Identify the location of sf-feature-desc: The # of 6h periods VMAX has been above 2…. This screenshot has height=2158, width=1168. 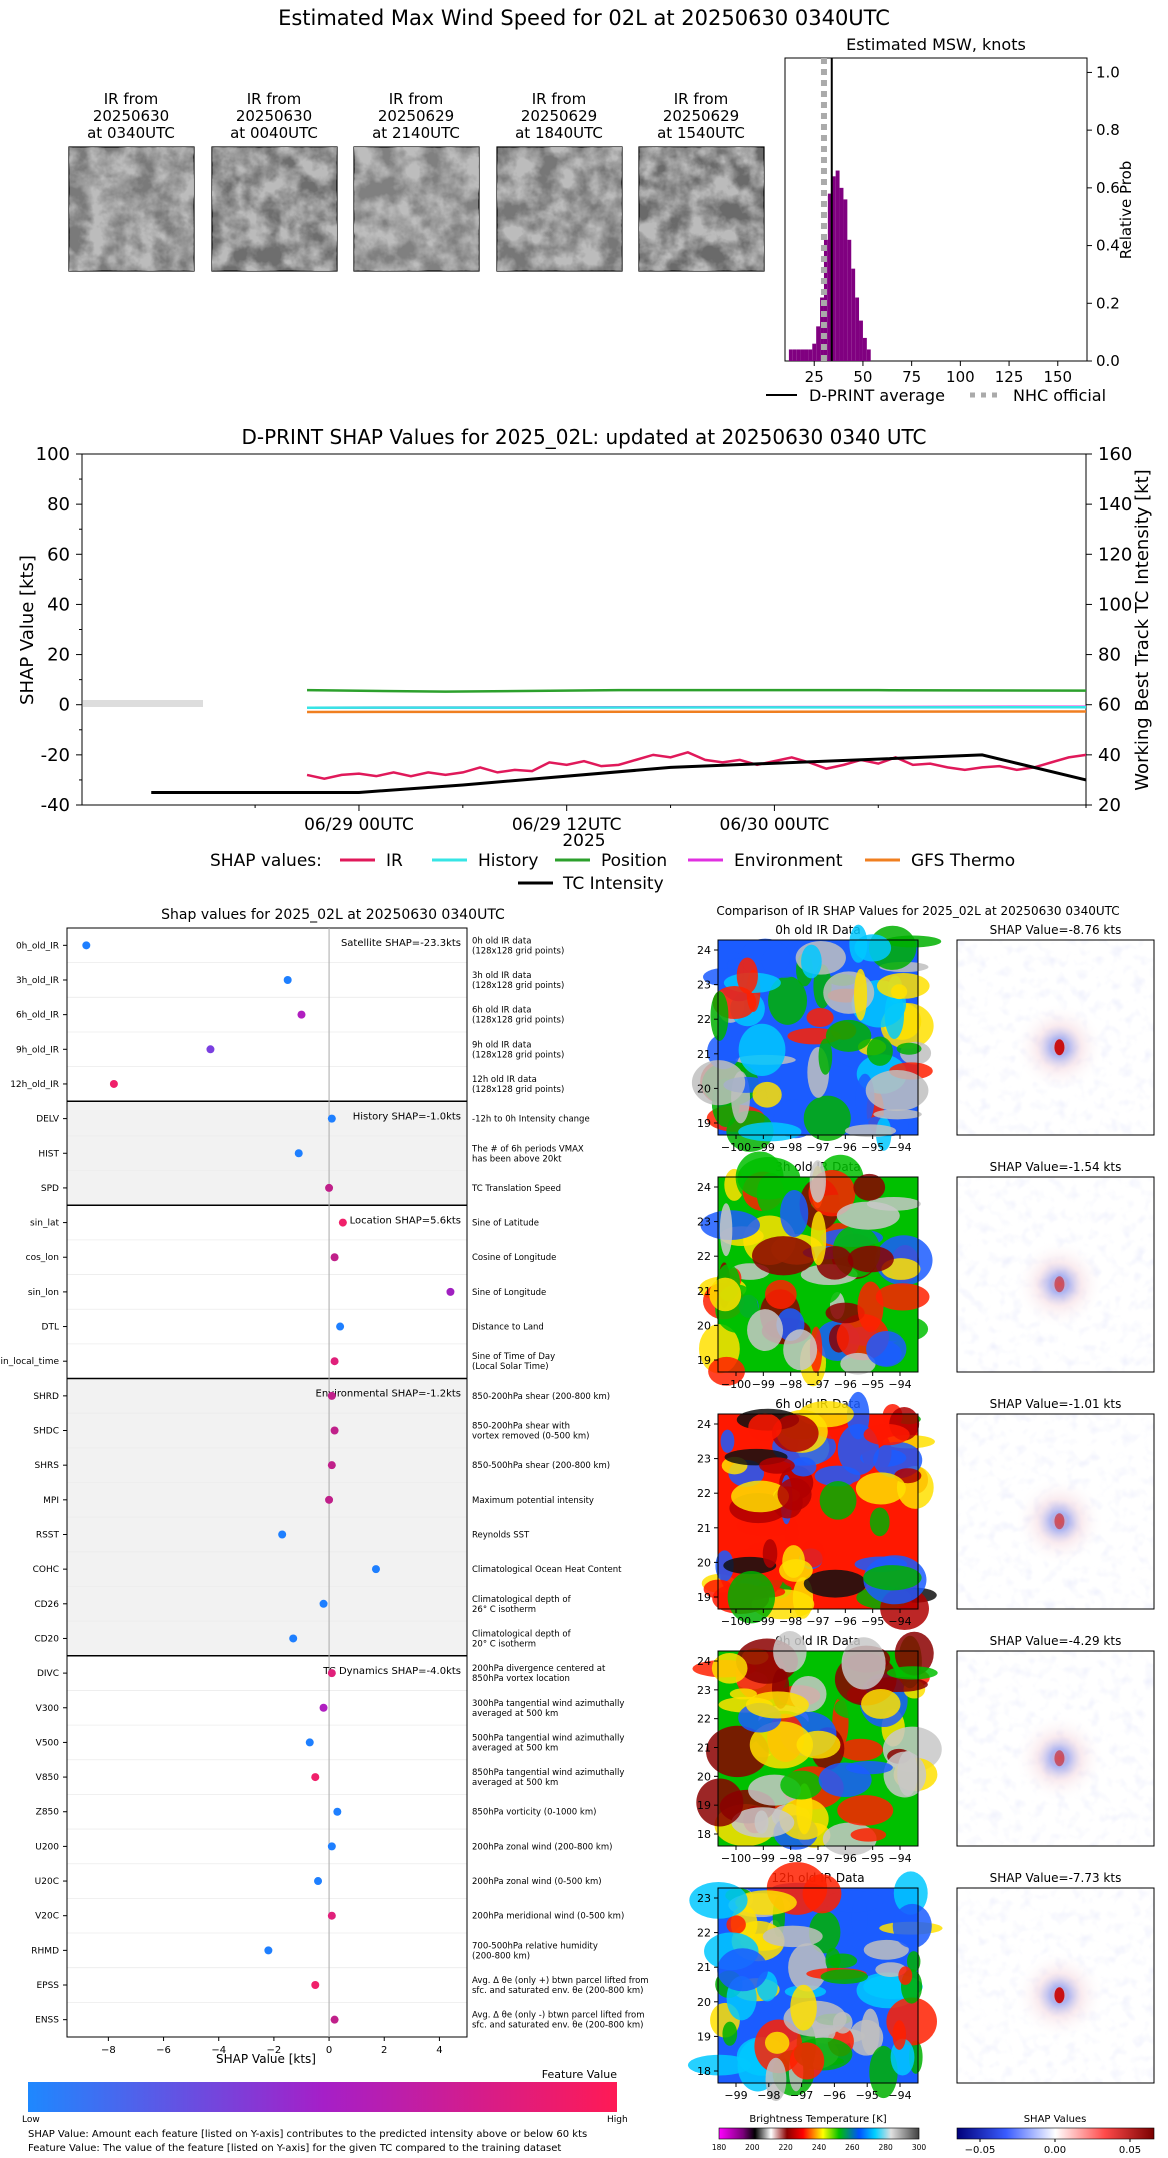
(527, 1154).